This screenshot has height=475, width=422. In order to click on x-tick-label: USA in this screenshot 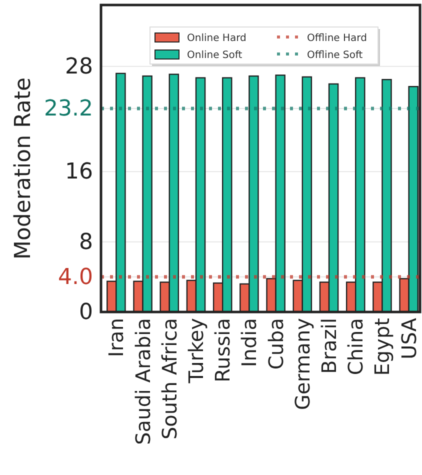, I will do `click(408, 339)`.